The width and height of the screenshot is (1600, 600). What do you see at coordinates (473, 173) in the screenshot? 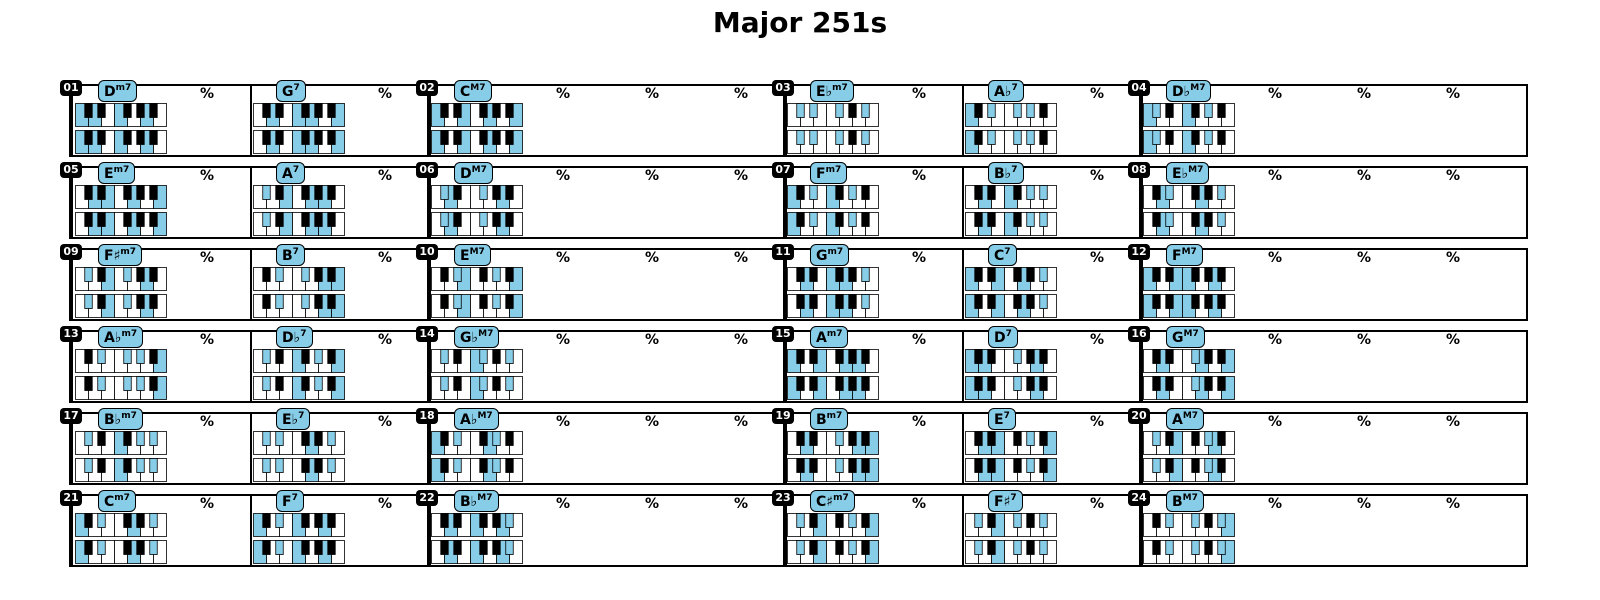
I see `chord-label: DM7` at bounding box center [473, 173].